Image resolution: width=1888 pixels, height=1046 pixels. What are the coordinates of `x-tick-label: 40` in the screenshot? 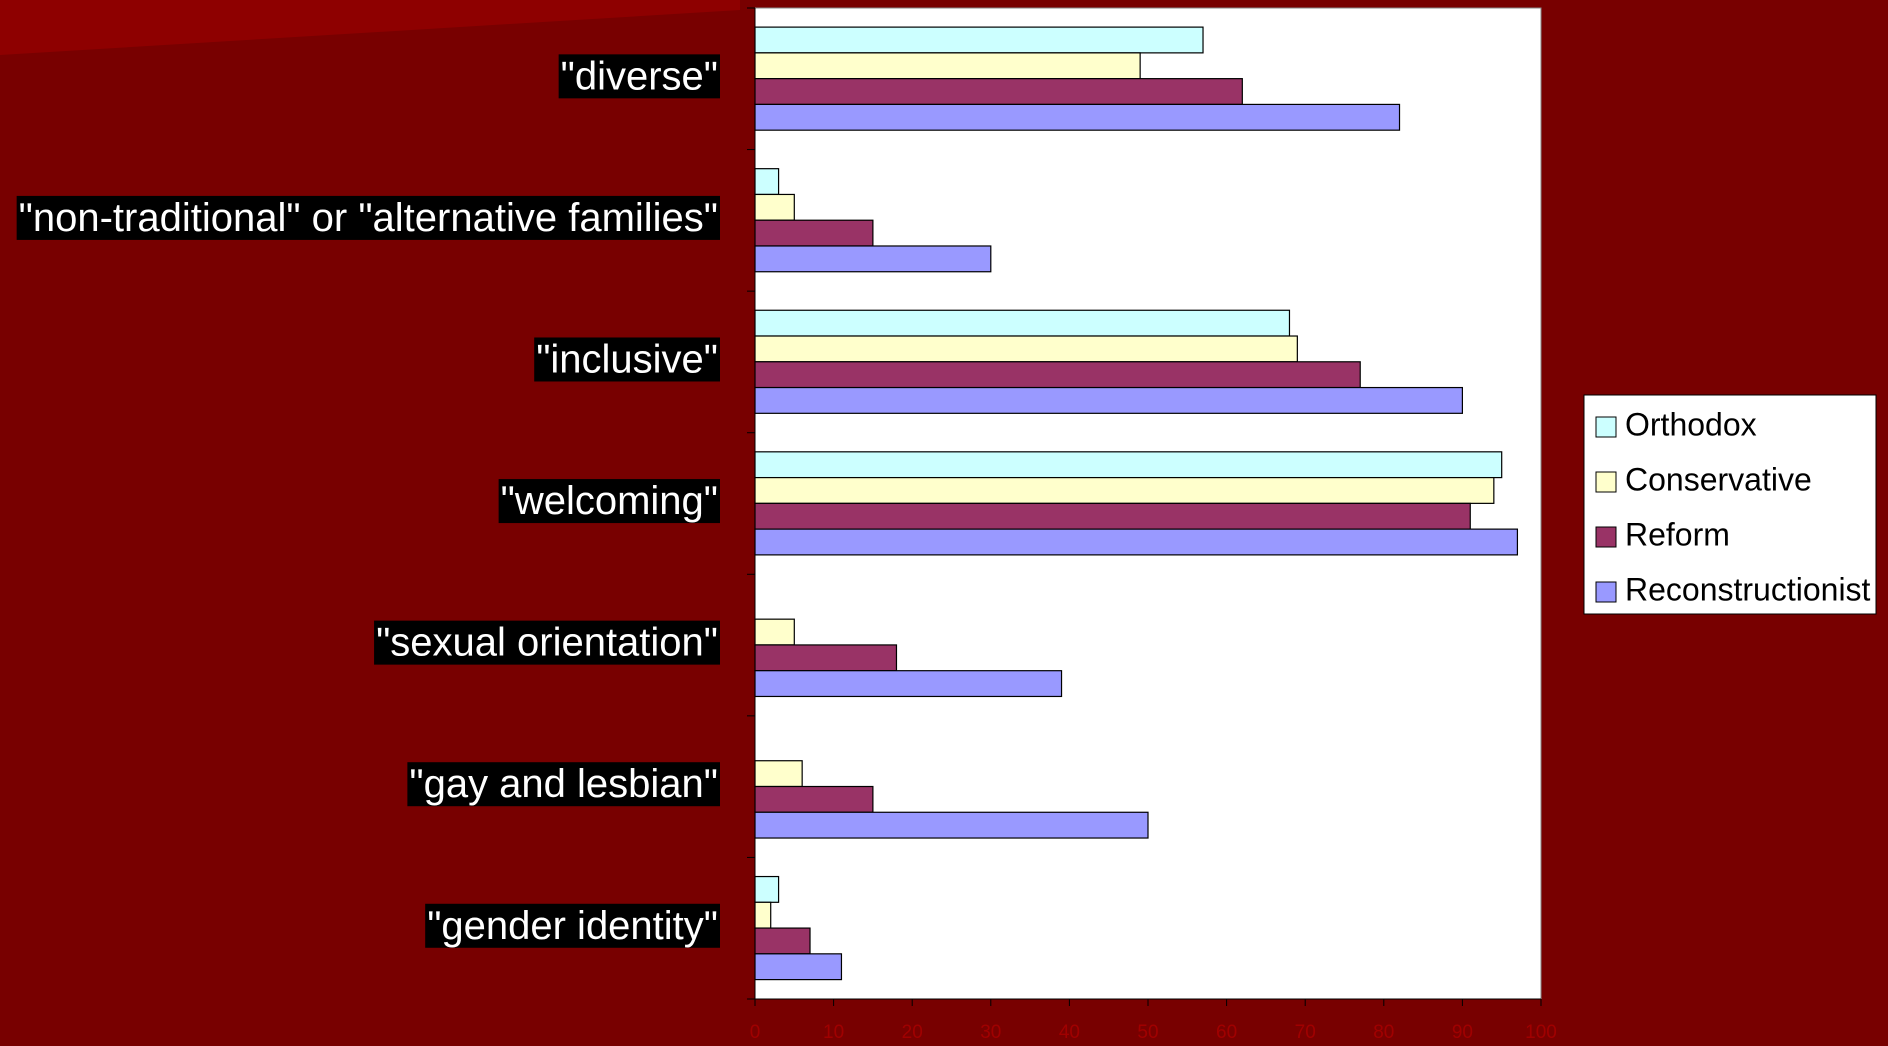 It's located at (1069, 1032).